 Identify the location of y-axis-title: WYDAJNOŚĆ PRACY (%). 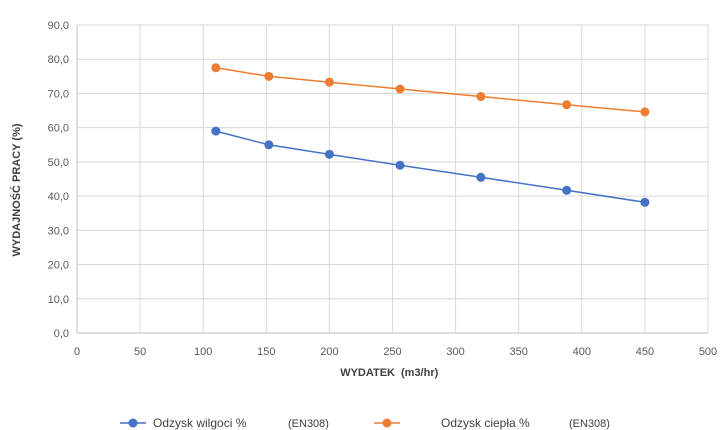
(16, 189).